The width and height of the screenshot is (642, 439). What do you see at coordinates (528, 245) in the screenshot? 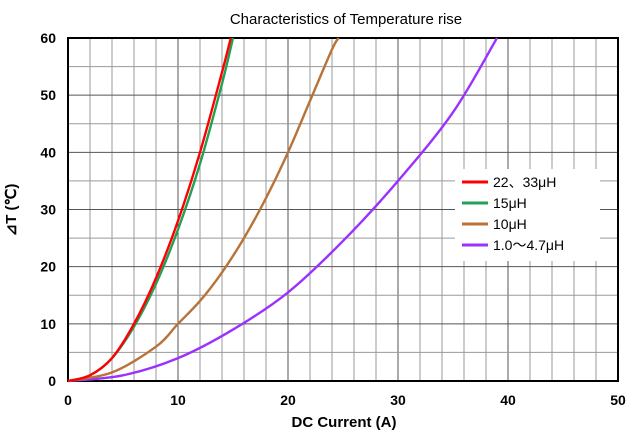
I see `legend-label: 1.0～4.7μH` at bounding box center [528, 245].